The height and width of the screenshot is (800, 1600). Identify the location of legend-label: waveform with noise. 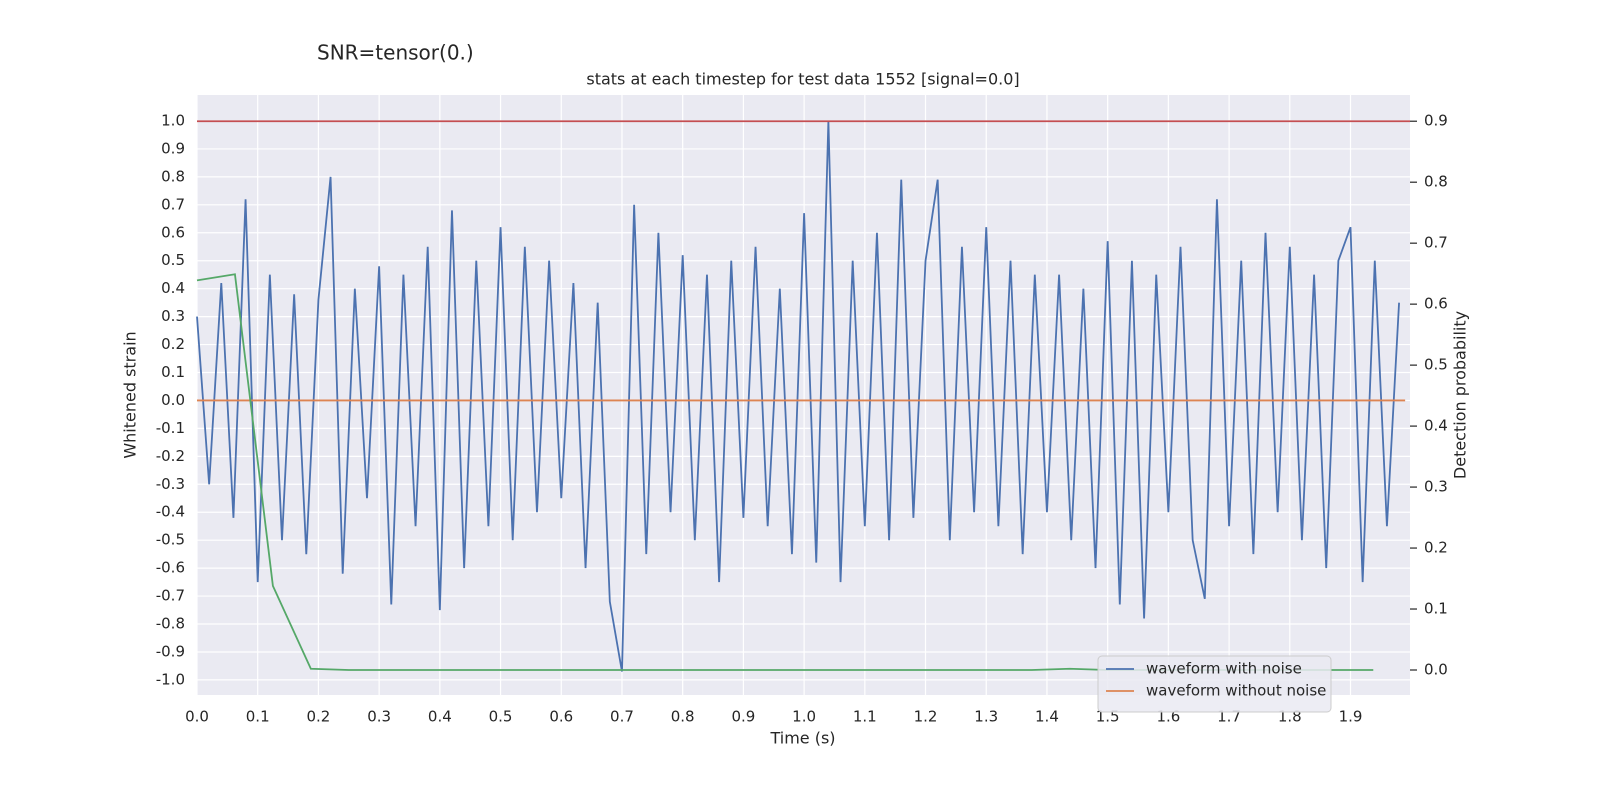
(1224, 669).